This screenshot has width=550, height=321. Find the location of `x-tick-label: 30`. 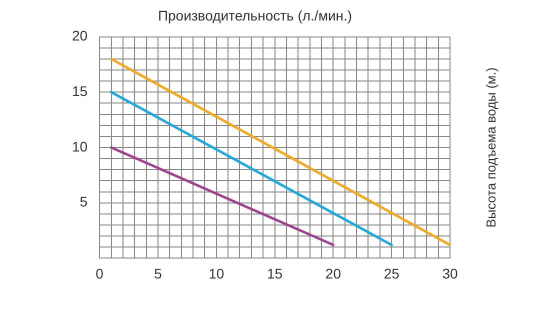

x-tick-label: 30 is located at coordinates (450, 273).